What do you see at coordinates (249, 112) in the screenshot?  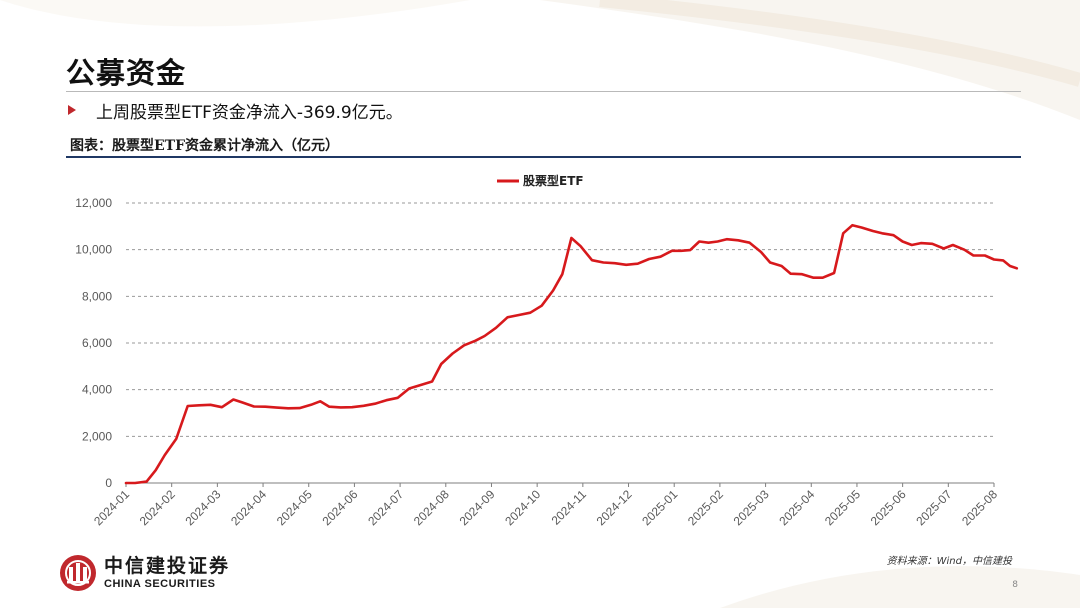 I see `summary-text: 上周股票型ETF资金净流入-369.9亿元。` at bounding box center [249, 112].